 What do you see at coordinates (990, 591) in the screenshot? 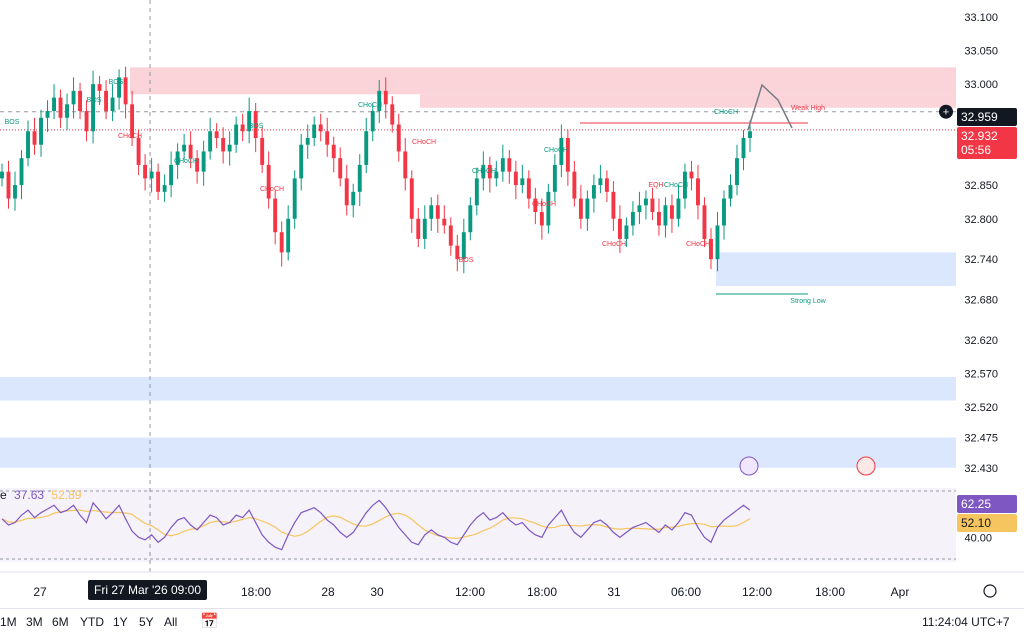
I see `settings-icon` at bounding box center [990, 591].